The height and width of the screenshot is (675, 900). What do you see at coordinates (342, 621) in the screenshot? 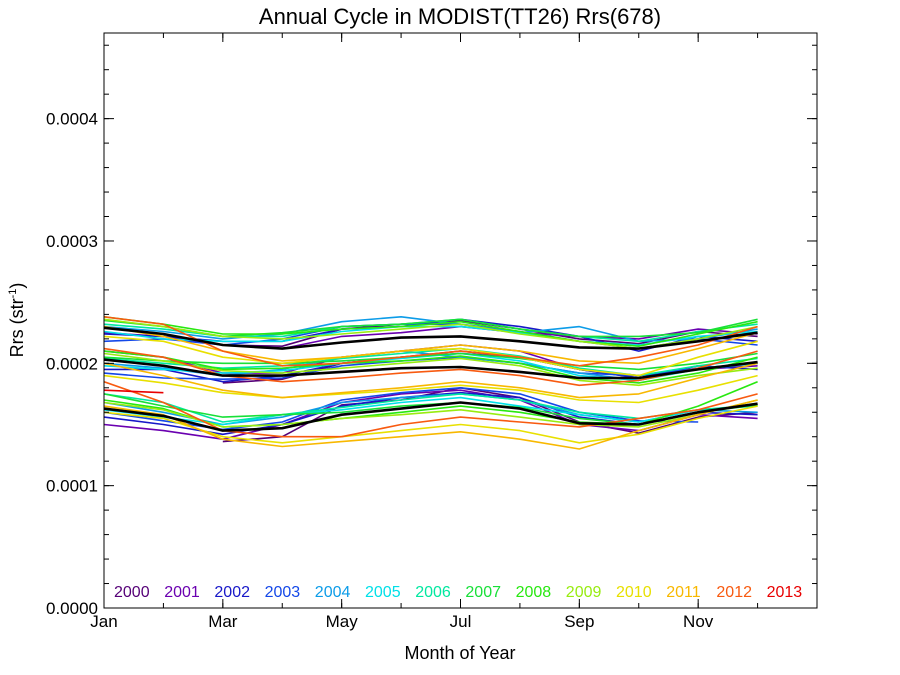
I see `x-tick-label: May` at bounding box center [342, 621].